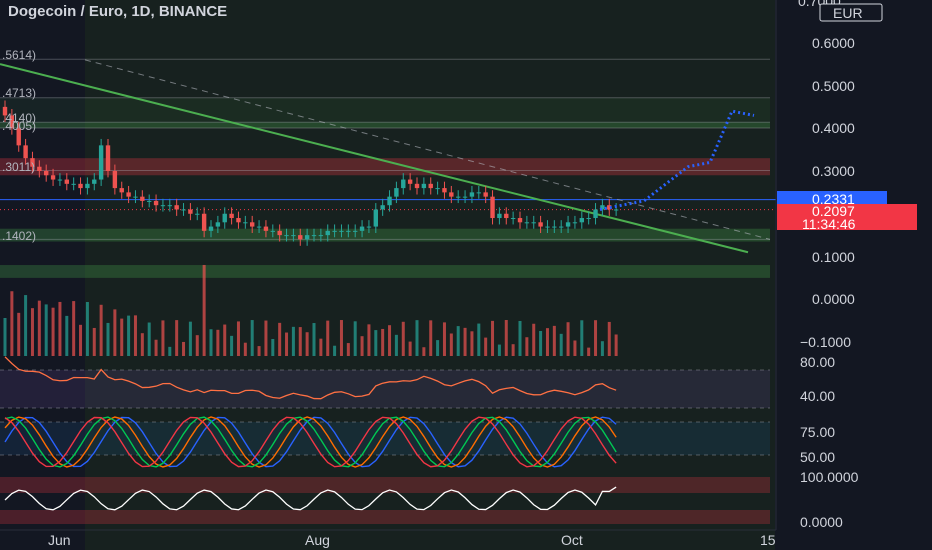 The height and width of the screenshot is (550, 932). What do you see at coordinates (385, 485) in the screenshot?
I see `osc-upper-band` at bounding box center [385, 485].